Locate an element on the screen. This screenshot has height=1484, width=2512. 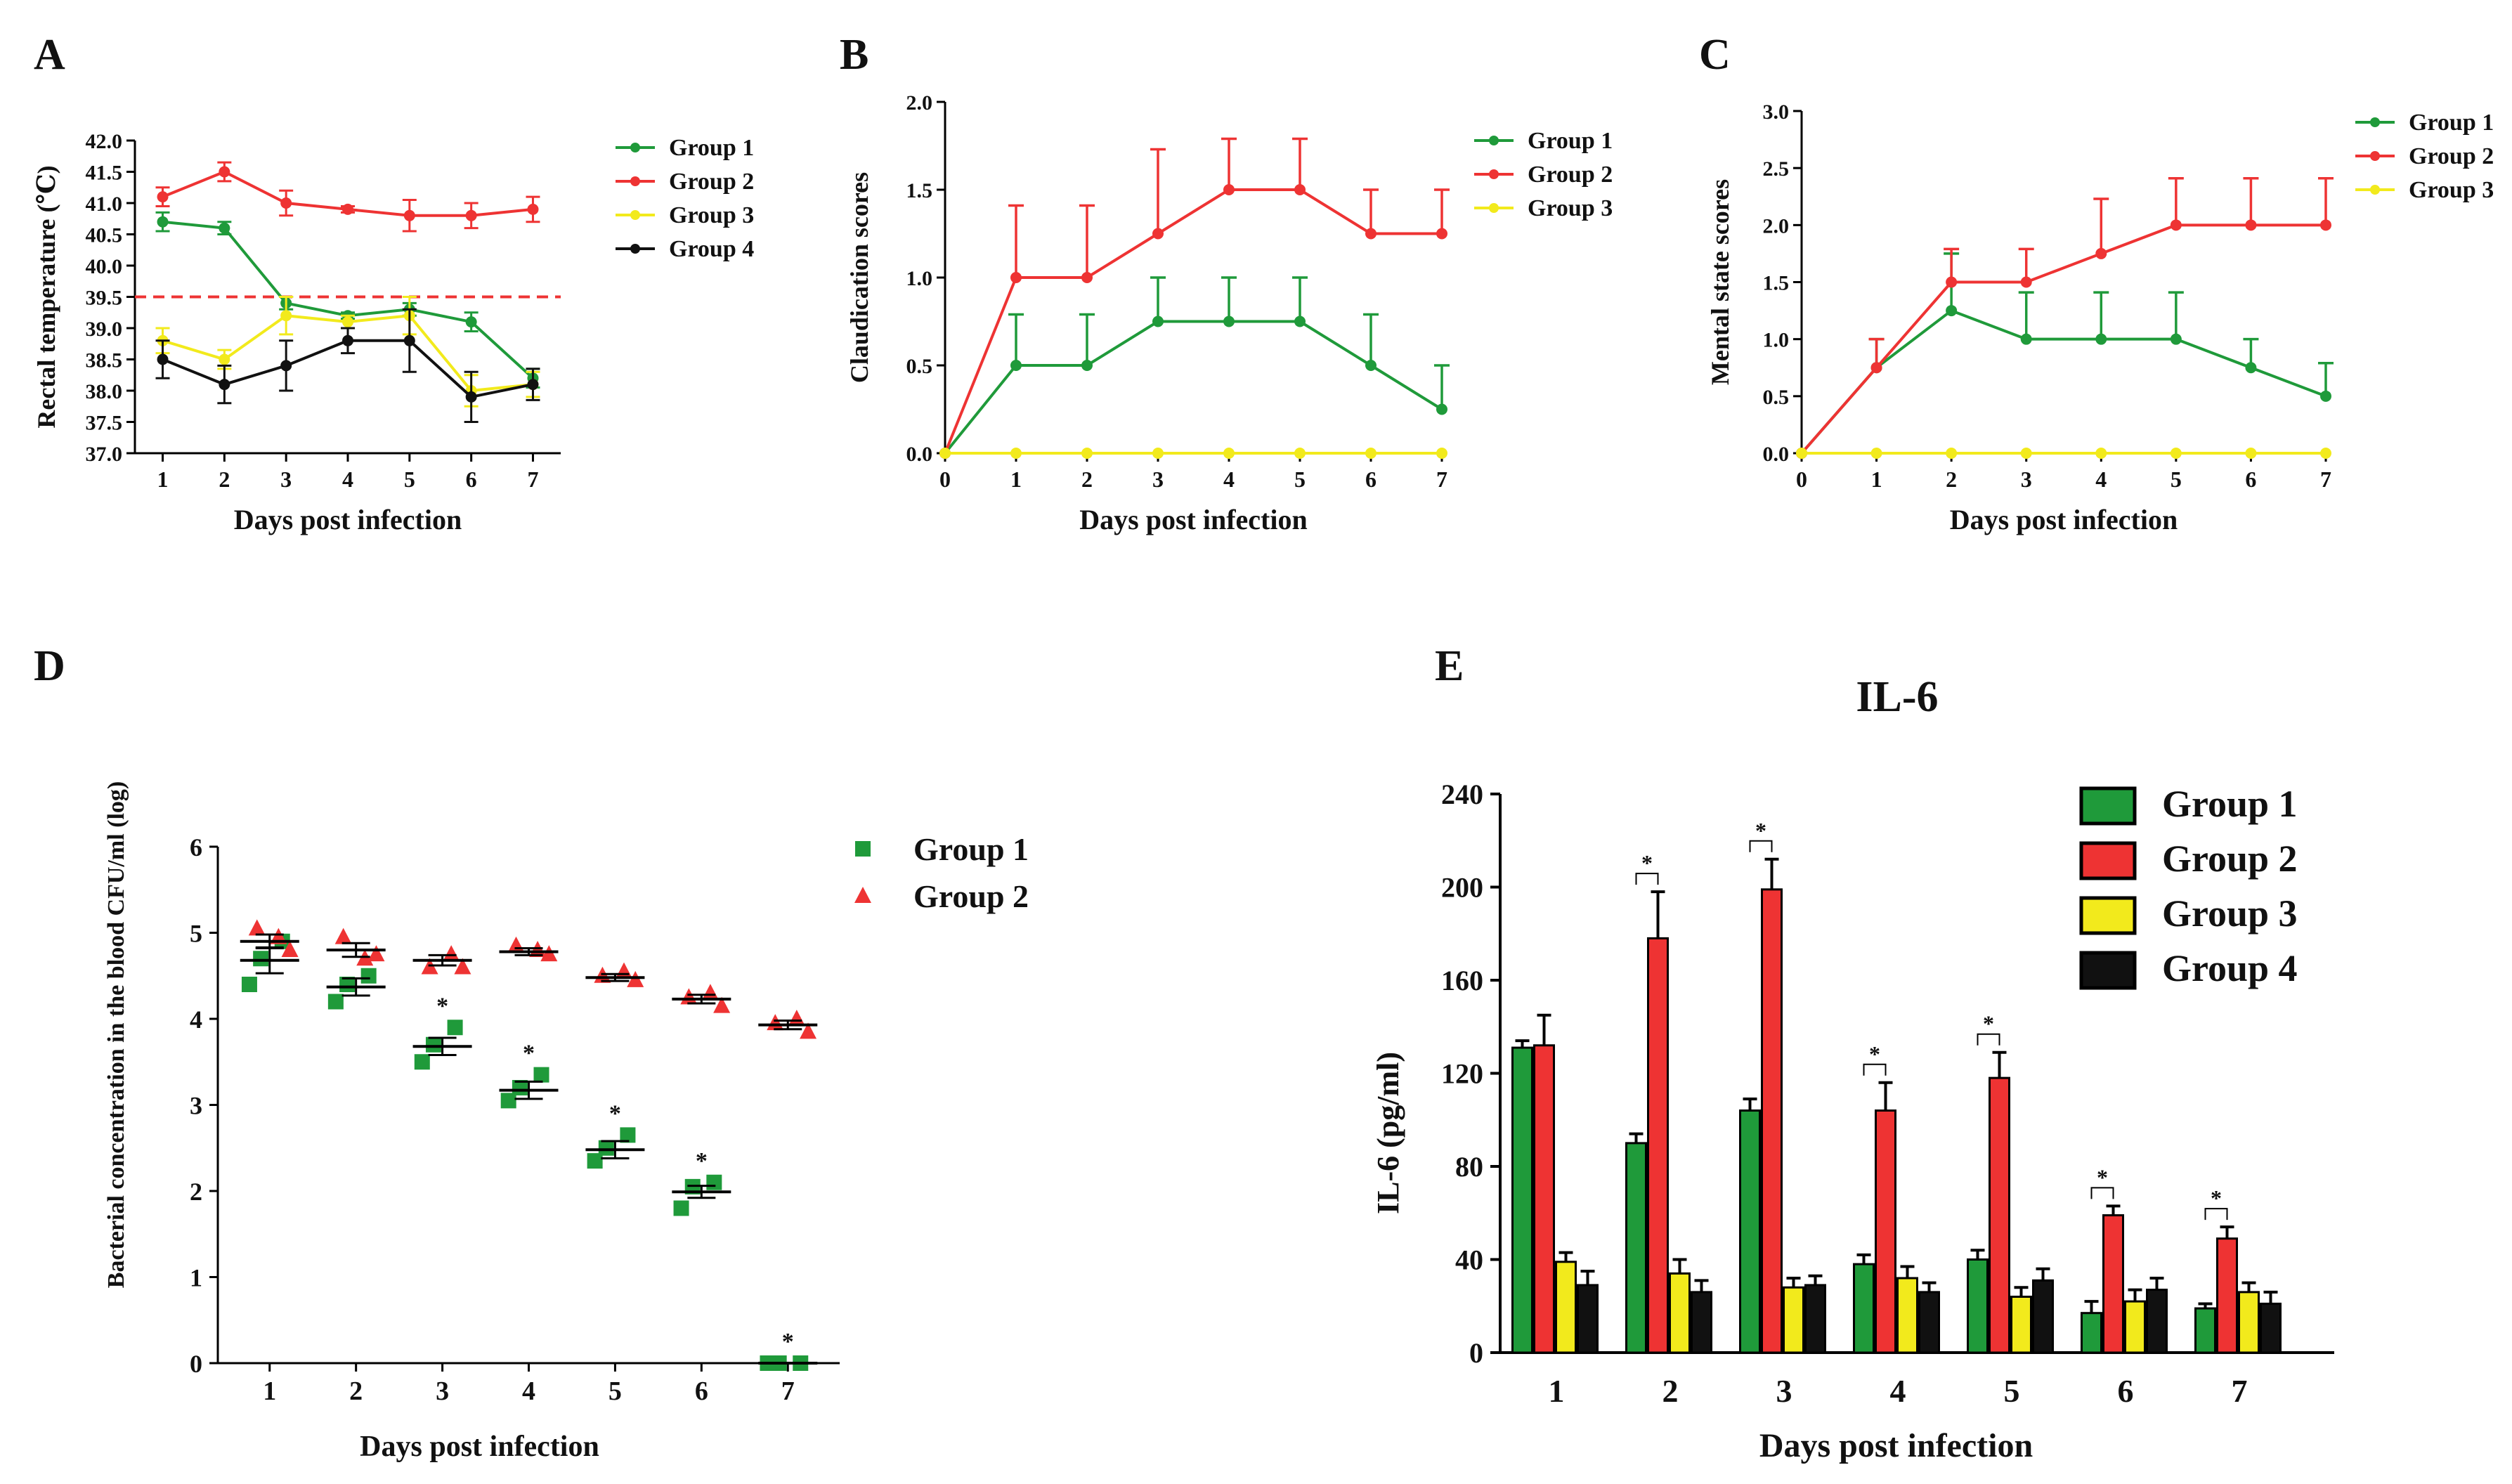
panel-c-legend-label: Group 2 is located at coordinates (2451, 156).